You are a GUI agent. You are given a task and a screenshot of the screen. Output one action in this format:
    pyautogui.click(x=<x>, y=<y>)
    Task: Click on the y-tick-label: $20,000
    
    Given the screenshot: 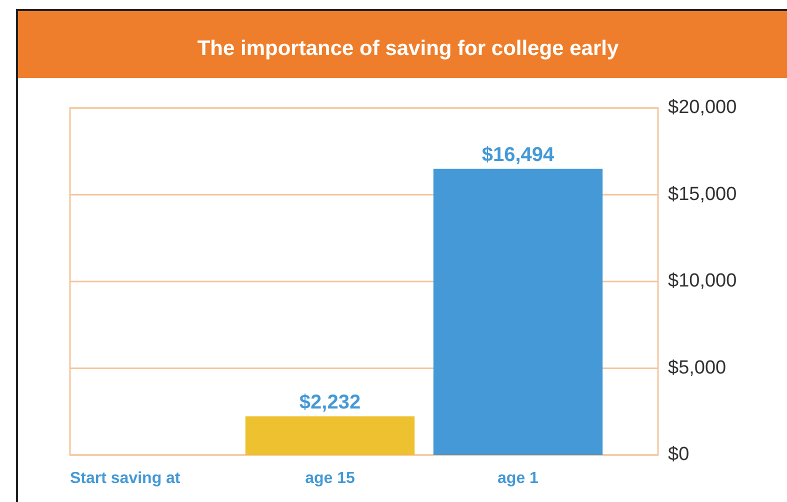 What is the action you would take?
    pyautogui.click(x=702, y=107)
    